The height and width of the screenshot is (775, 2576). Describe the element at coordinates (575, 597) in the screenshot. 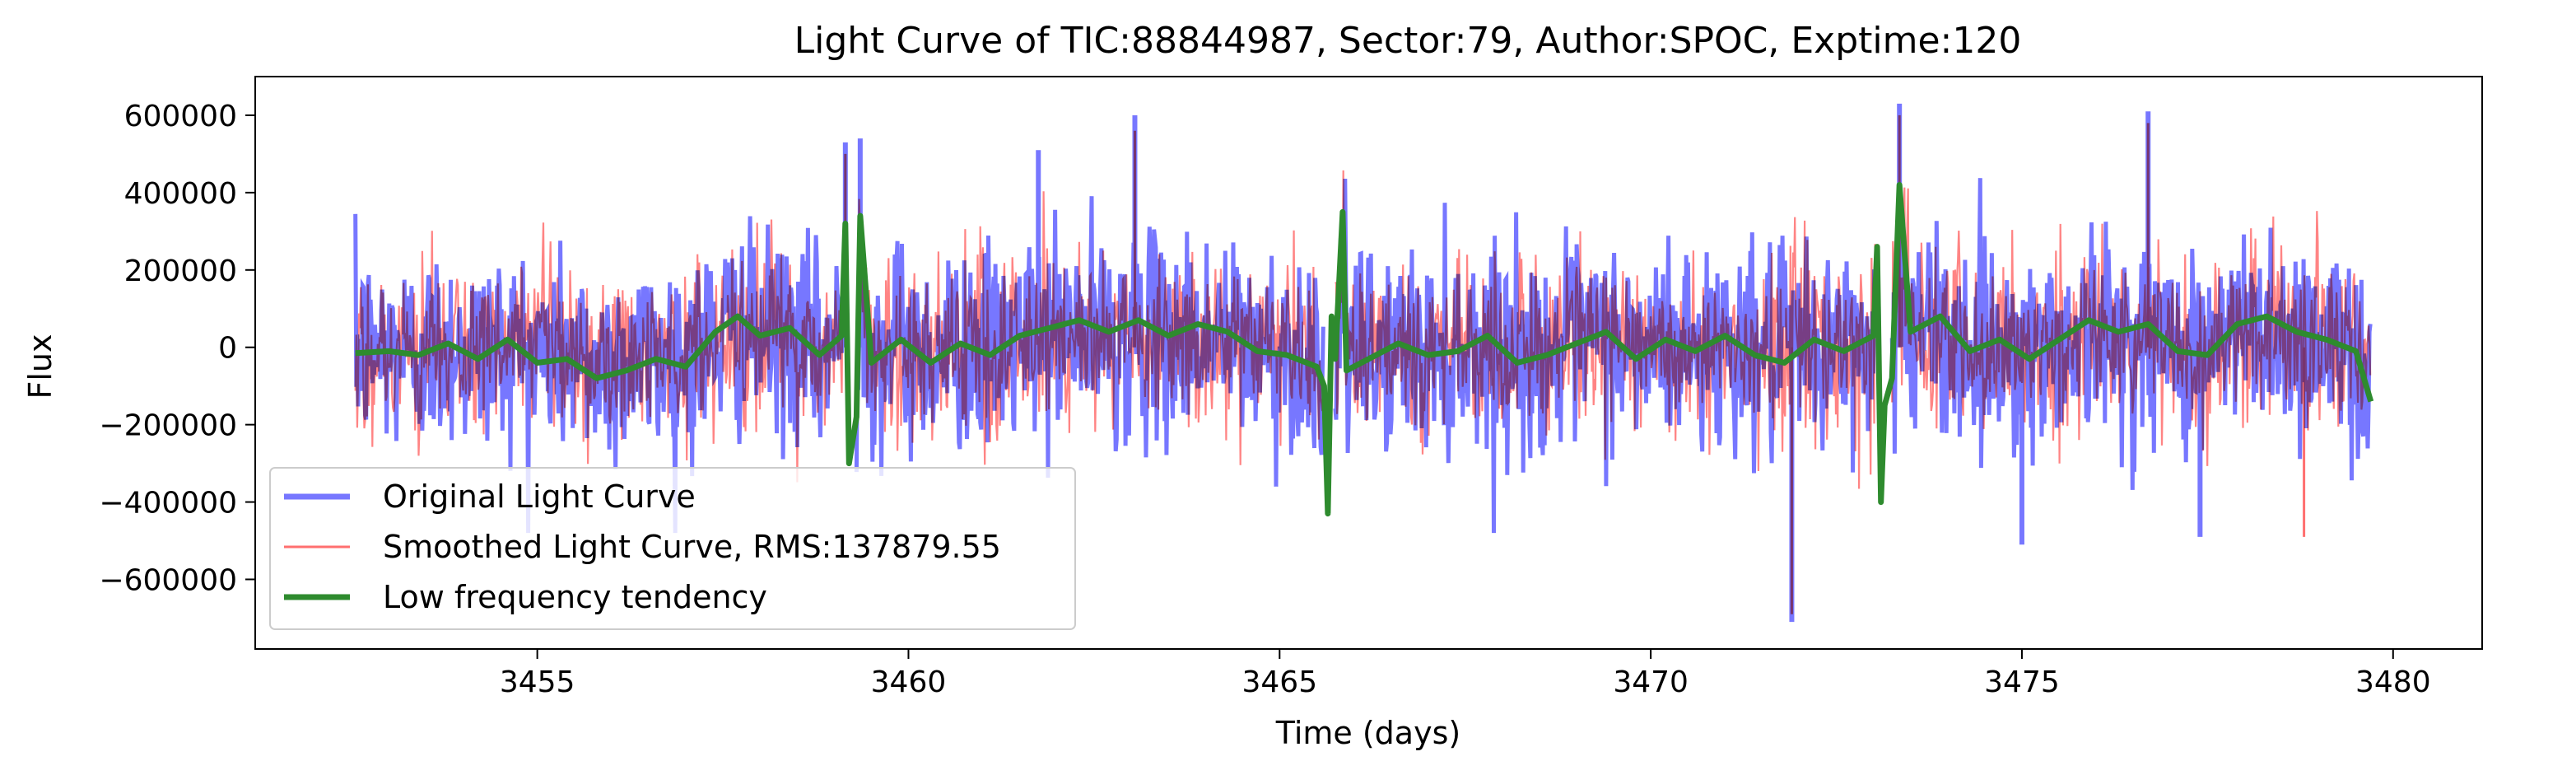

I see `legend-label-tendency: Low frequency tendency` at that location.